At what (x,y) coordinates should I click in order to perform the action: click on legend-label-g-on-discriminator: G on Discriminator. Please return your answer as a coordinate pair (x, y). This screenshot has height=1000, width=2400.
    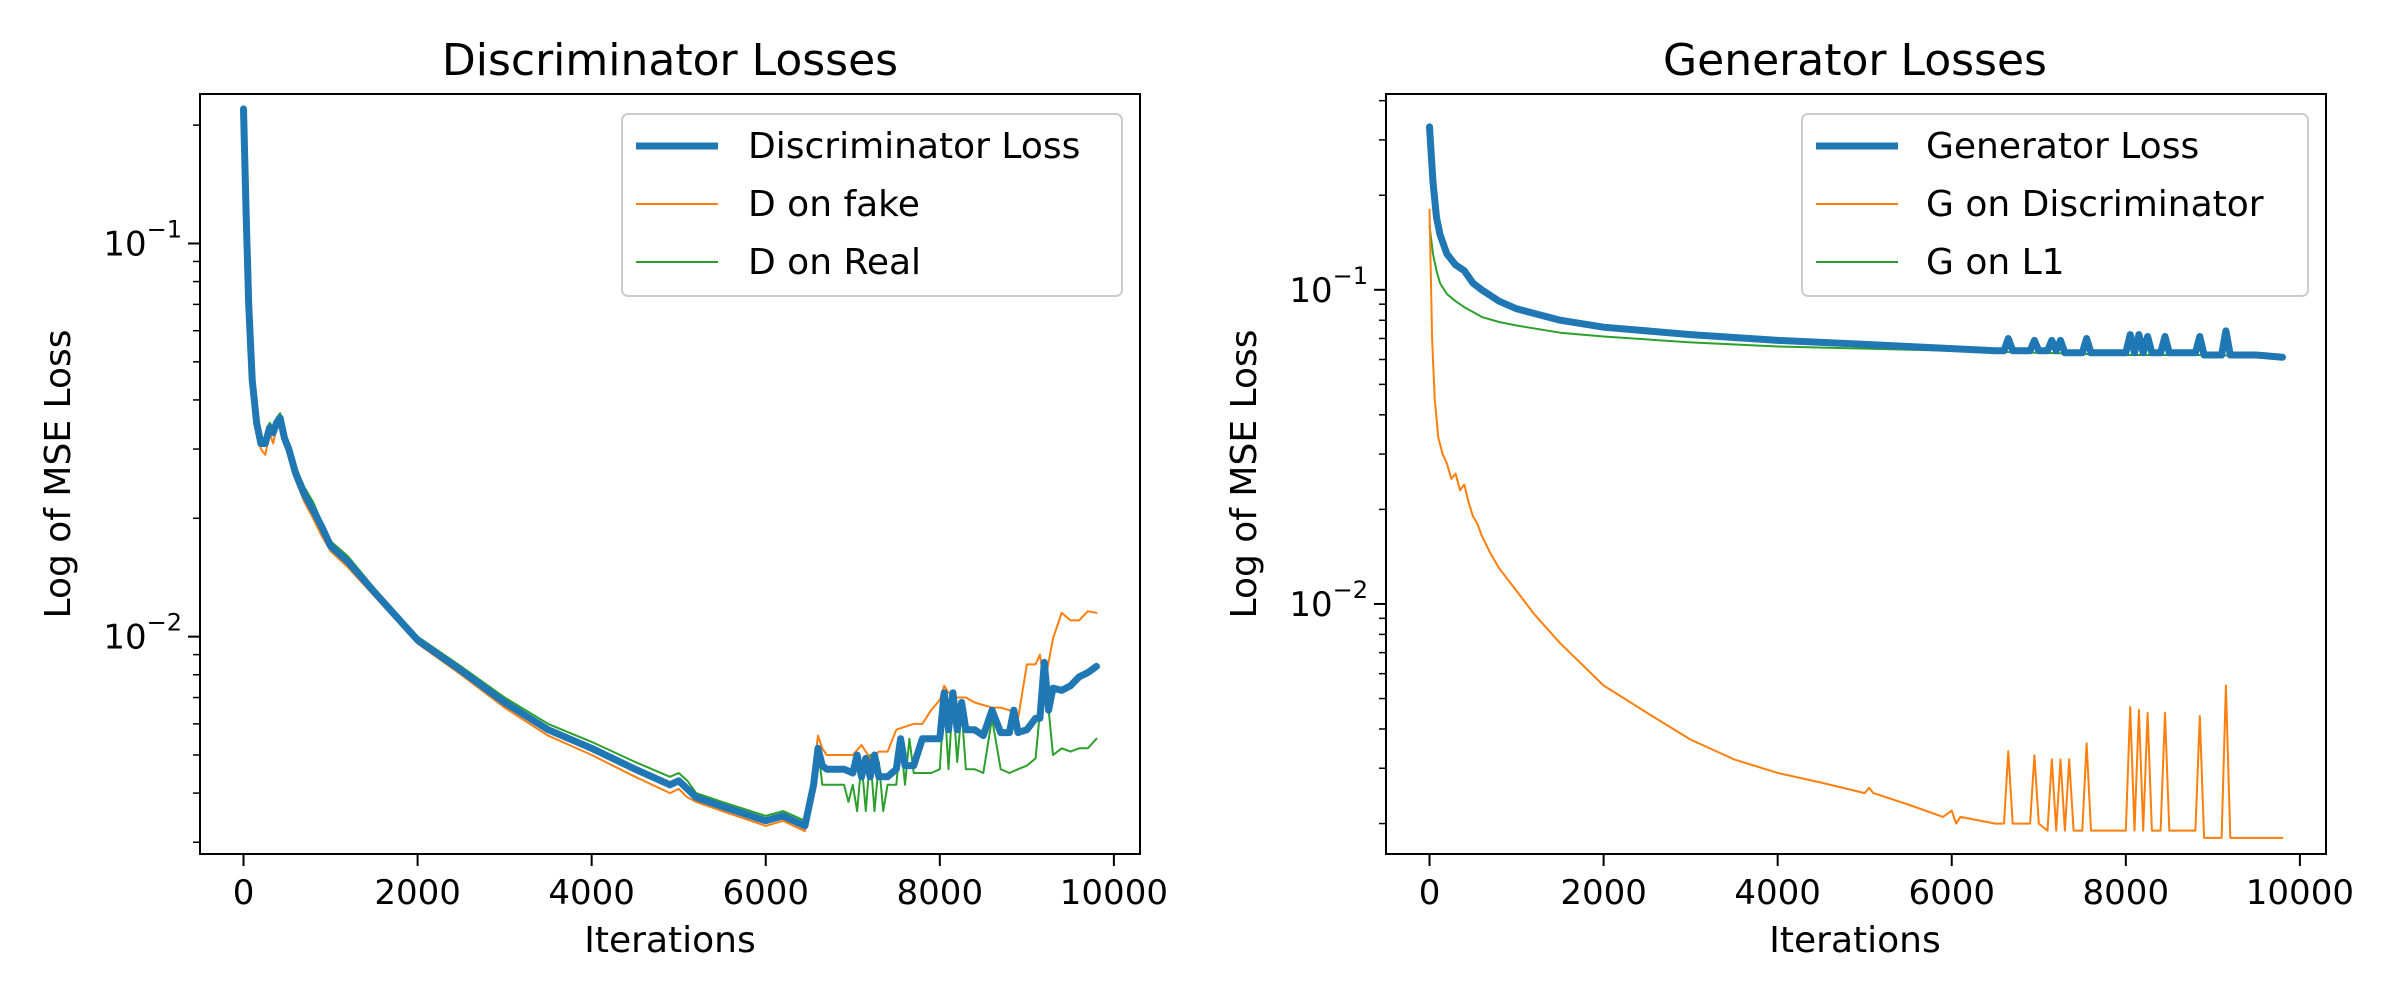
    Looking at the image, I should click on (2095, 204).